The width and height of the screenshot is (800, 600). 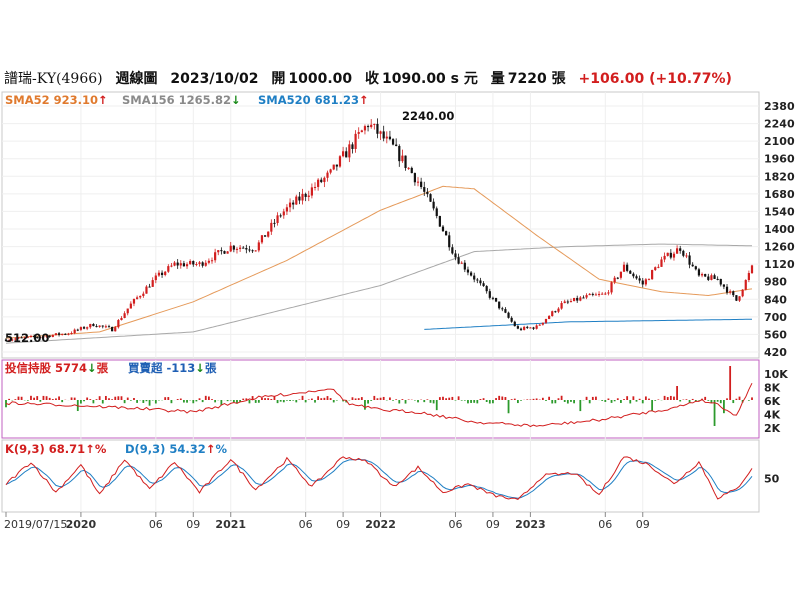 What do you see at coordinates (101, 449) in the screenshot?
I see `k-suffix: %` at bounding box center [101, 449].